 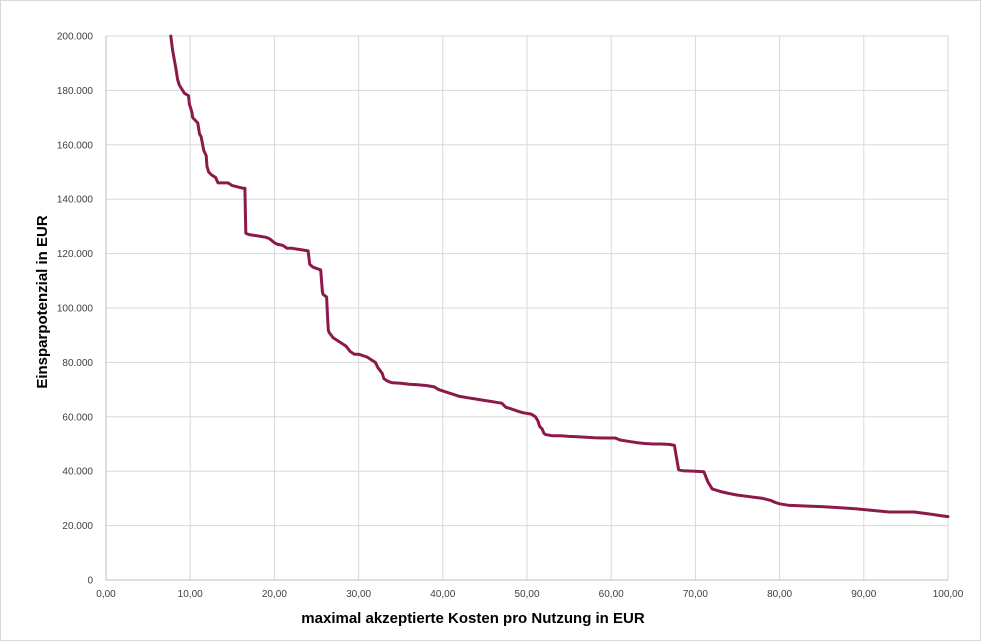 I want to click on y-tick-label: 160.000, so click(x=75, y=145).